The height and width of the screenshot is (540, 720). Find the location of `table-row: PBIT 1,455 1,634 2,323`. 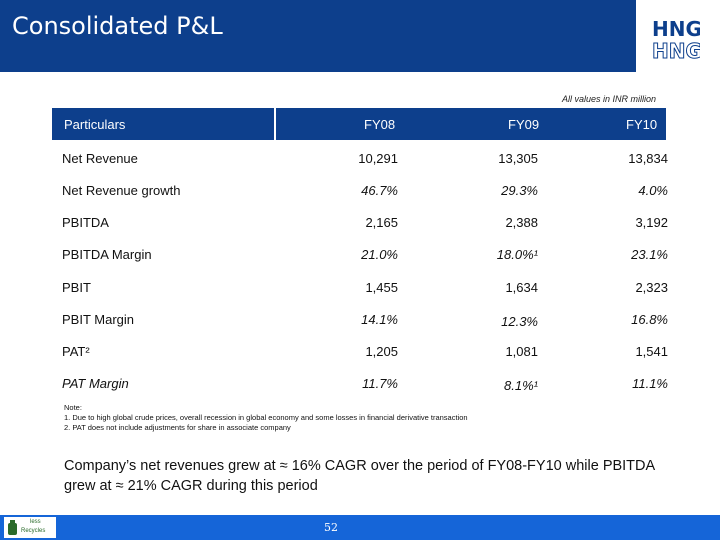

table-row: PBIT 1,455 1,634 2,323 is located at coordinates (365, 290).